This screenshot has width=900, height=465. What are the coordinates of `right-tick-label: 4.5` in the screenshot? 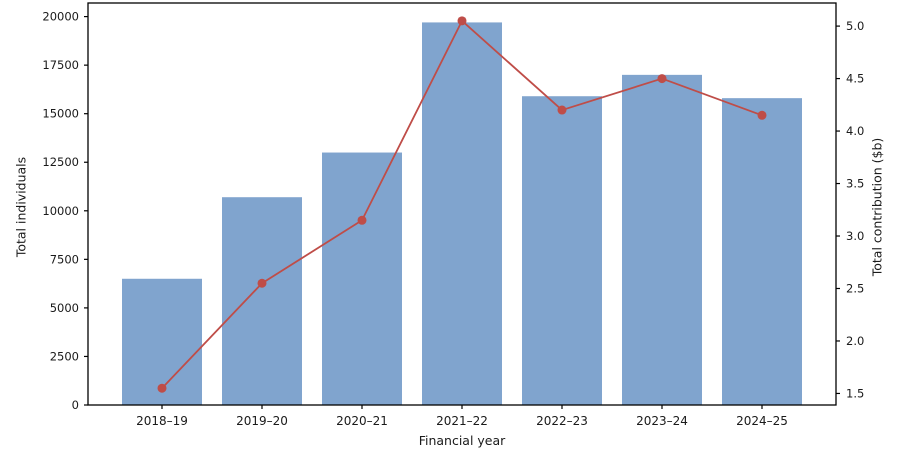 It's located at (855, 79).